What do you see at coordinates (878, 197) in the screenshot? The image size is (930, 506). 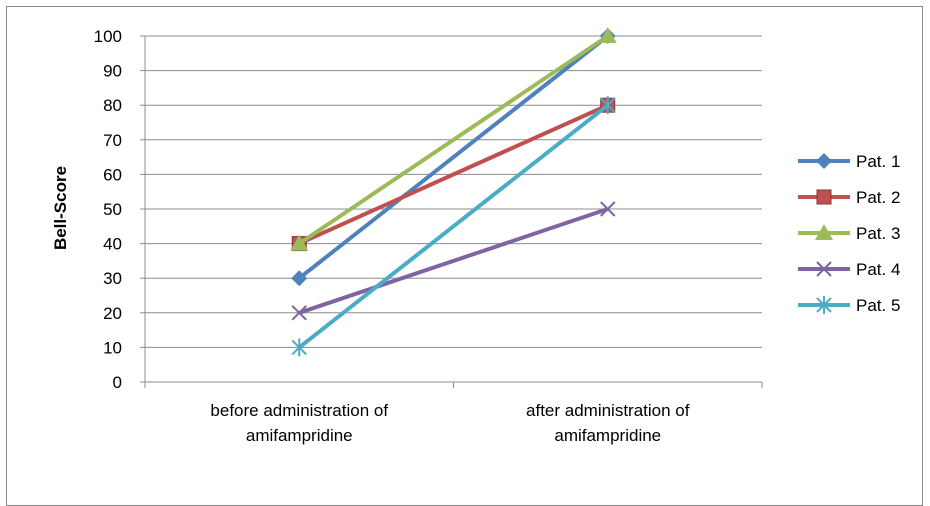 I see `legend-label: Pat. 2` at bounding box center [878, 197].